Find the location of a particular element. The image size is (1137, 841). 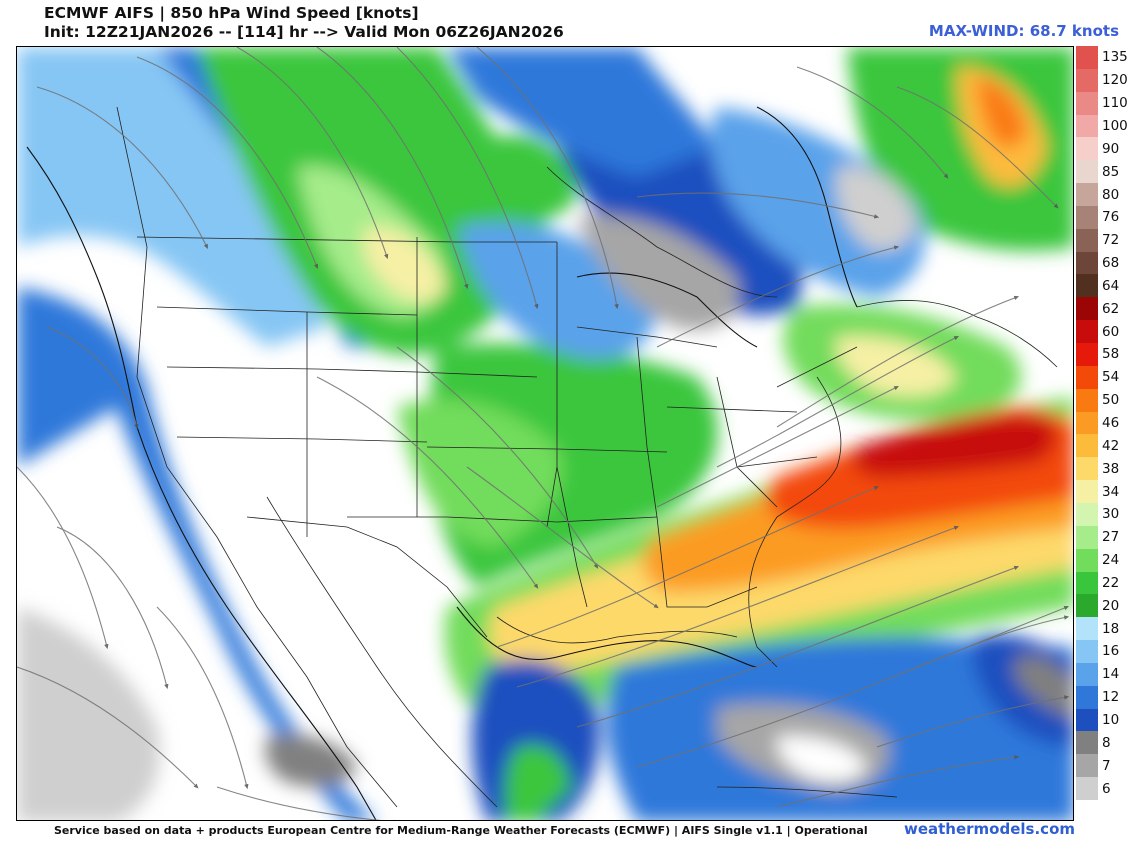

colorbar-tick-label: 64 is located at coordinates (1111, 285).